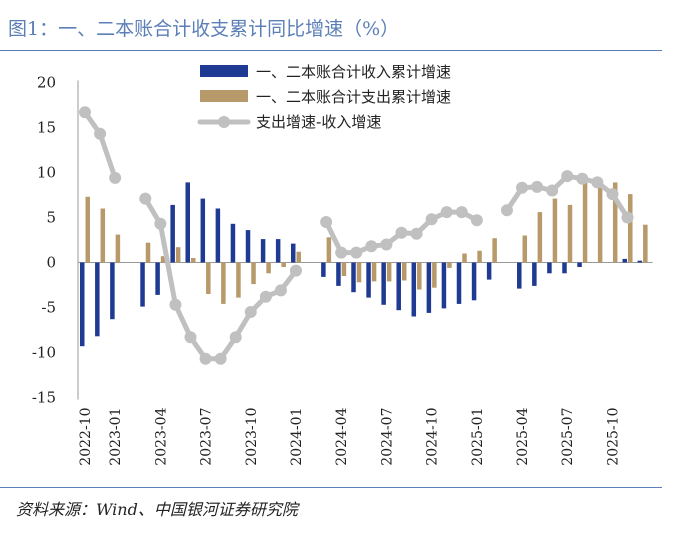  I want to click on x-tick-label: 2025-04, so click(523, 436).